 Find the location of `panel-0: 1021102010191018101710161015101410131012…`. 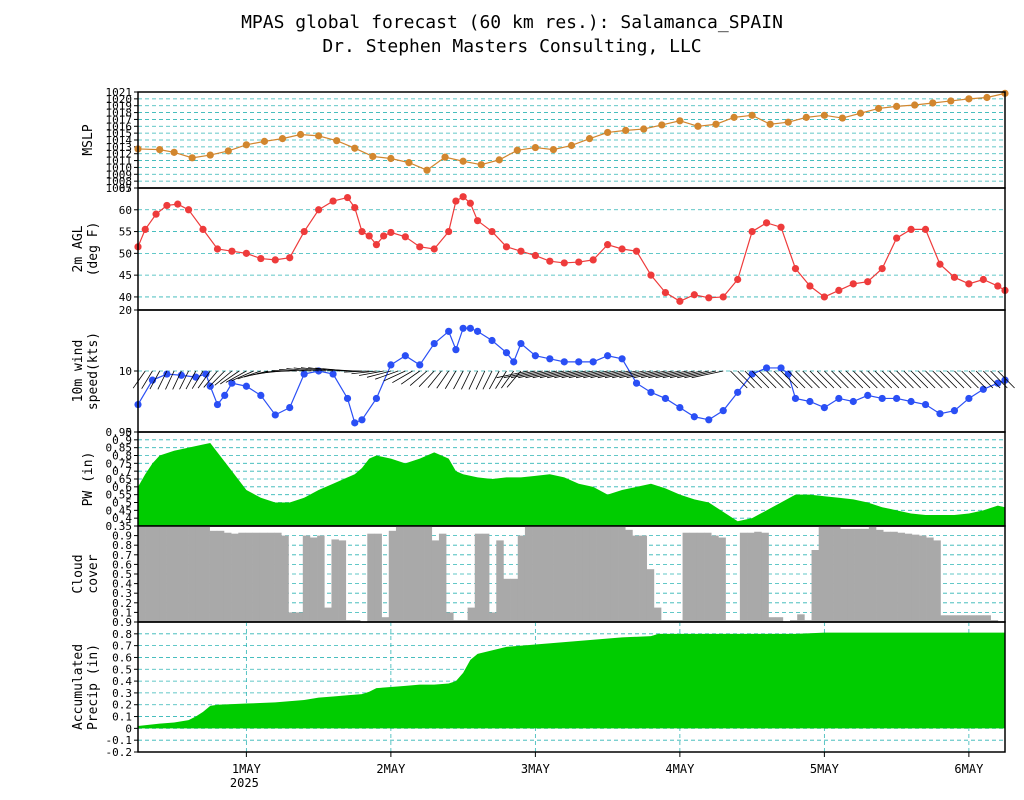

panel-0: 1021102010191018101710161015101410131012… is located at coordinates (545, 140).